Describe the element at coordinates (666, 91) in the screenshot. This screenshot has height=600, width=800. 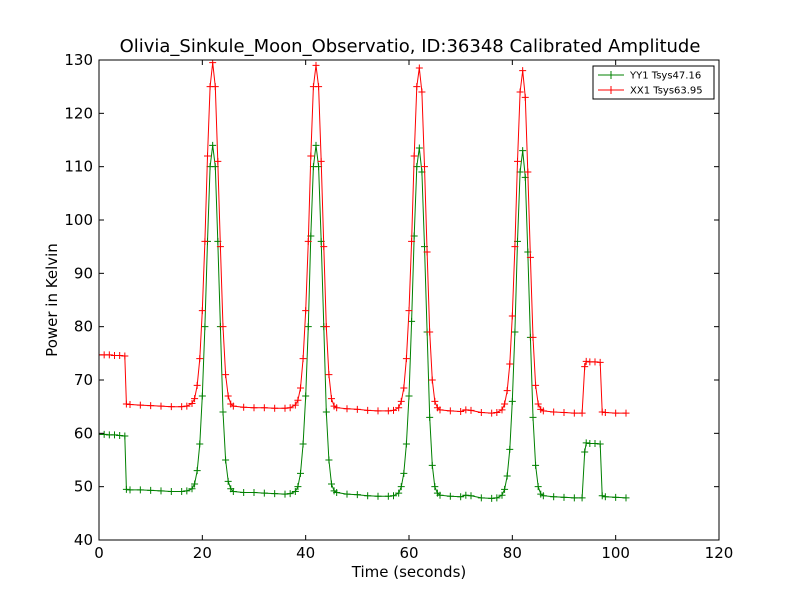
I see `legend-label: XX1 Tsys63.95` at that location.